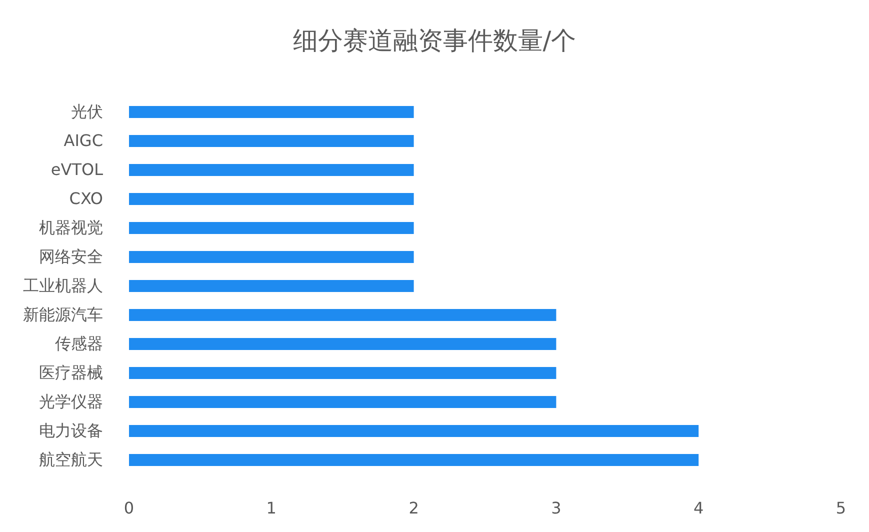  What do you see at coordinates (71, 228) in the screenshot?
I see `y-tick-label: 机器视觉` at bounding box center [71, 228].